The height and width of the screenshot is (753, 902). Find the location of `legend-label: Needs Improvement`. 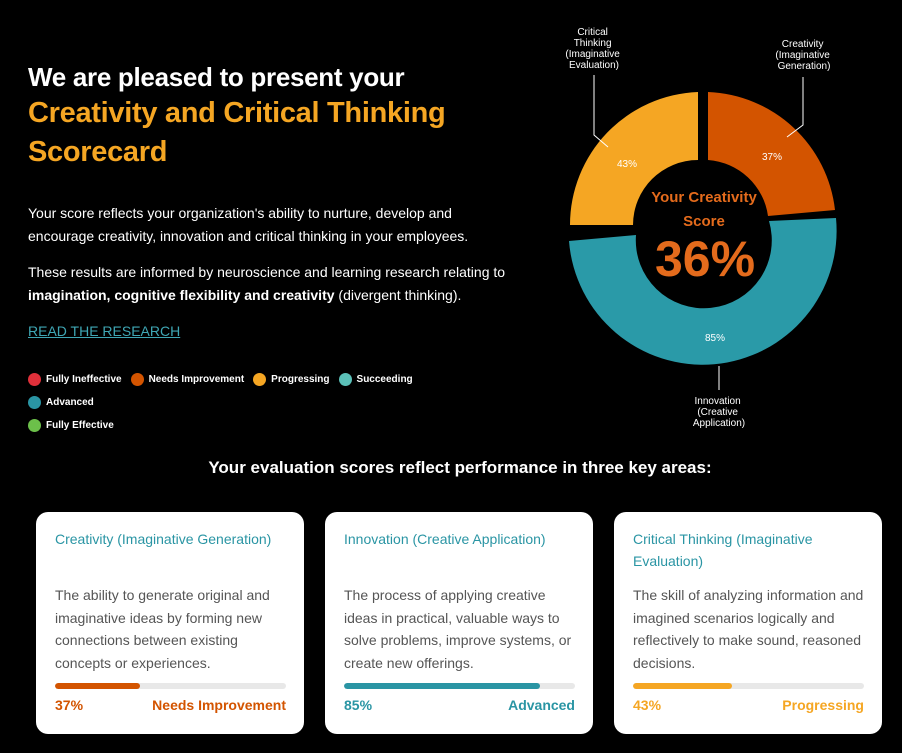

legend-label: Needs Improvement is located at coordinates (196, 379).